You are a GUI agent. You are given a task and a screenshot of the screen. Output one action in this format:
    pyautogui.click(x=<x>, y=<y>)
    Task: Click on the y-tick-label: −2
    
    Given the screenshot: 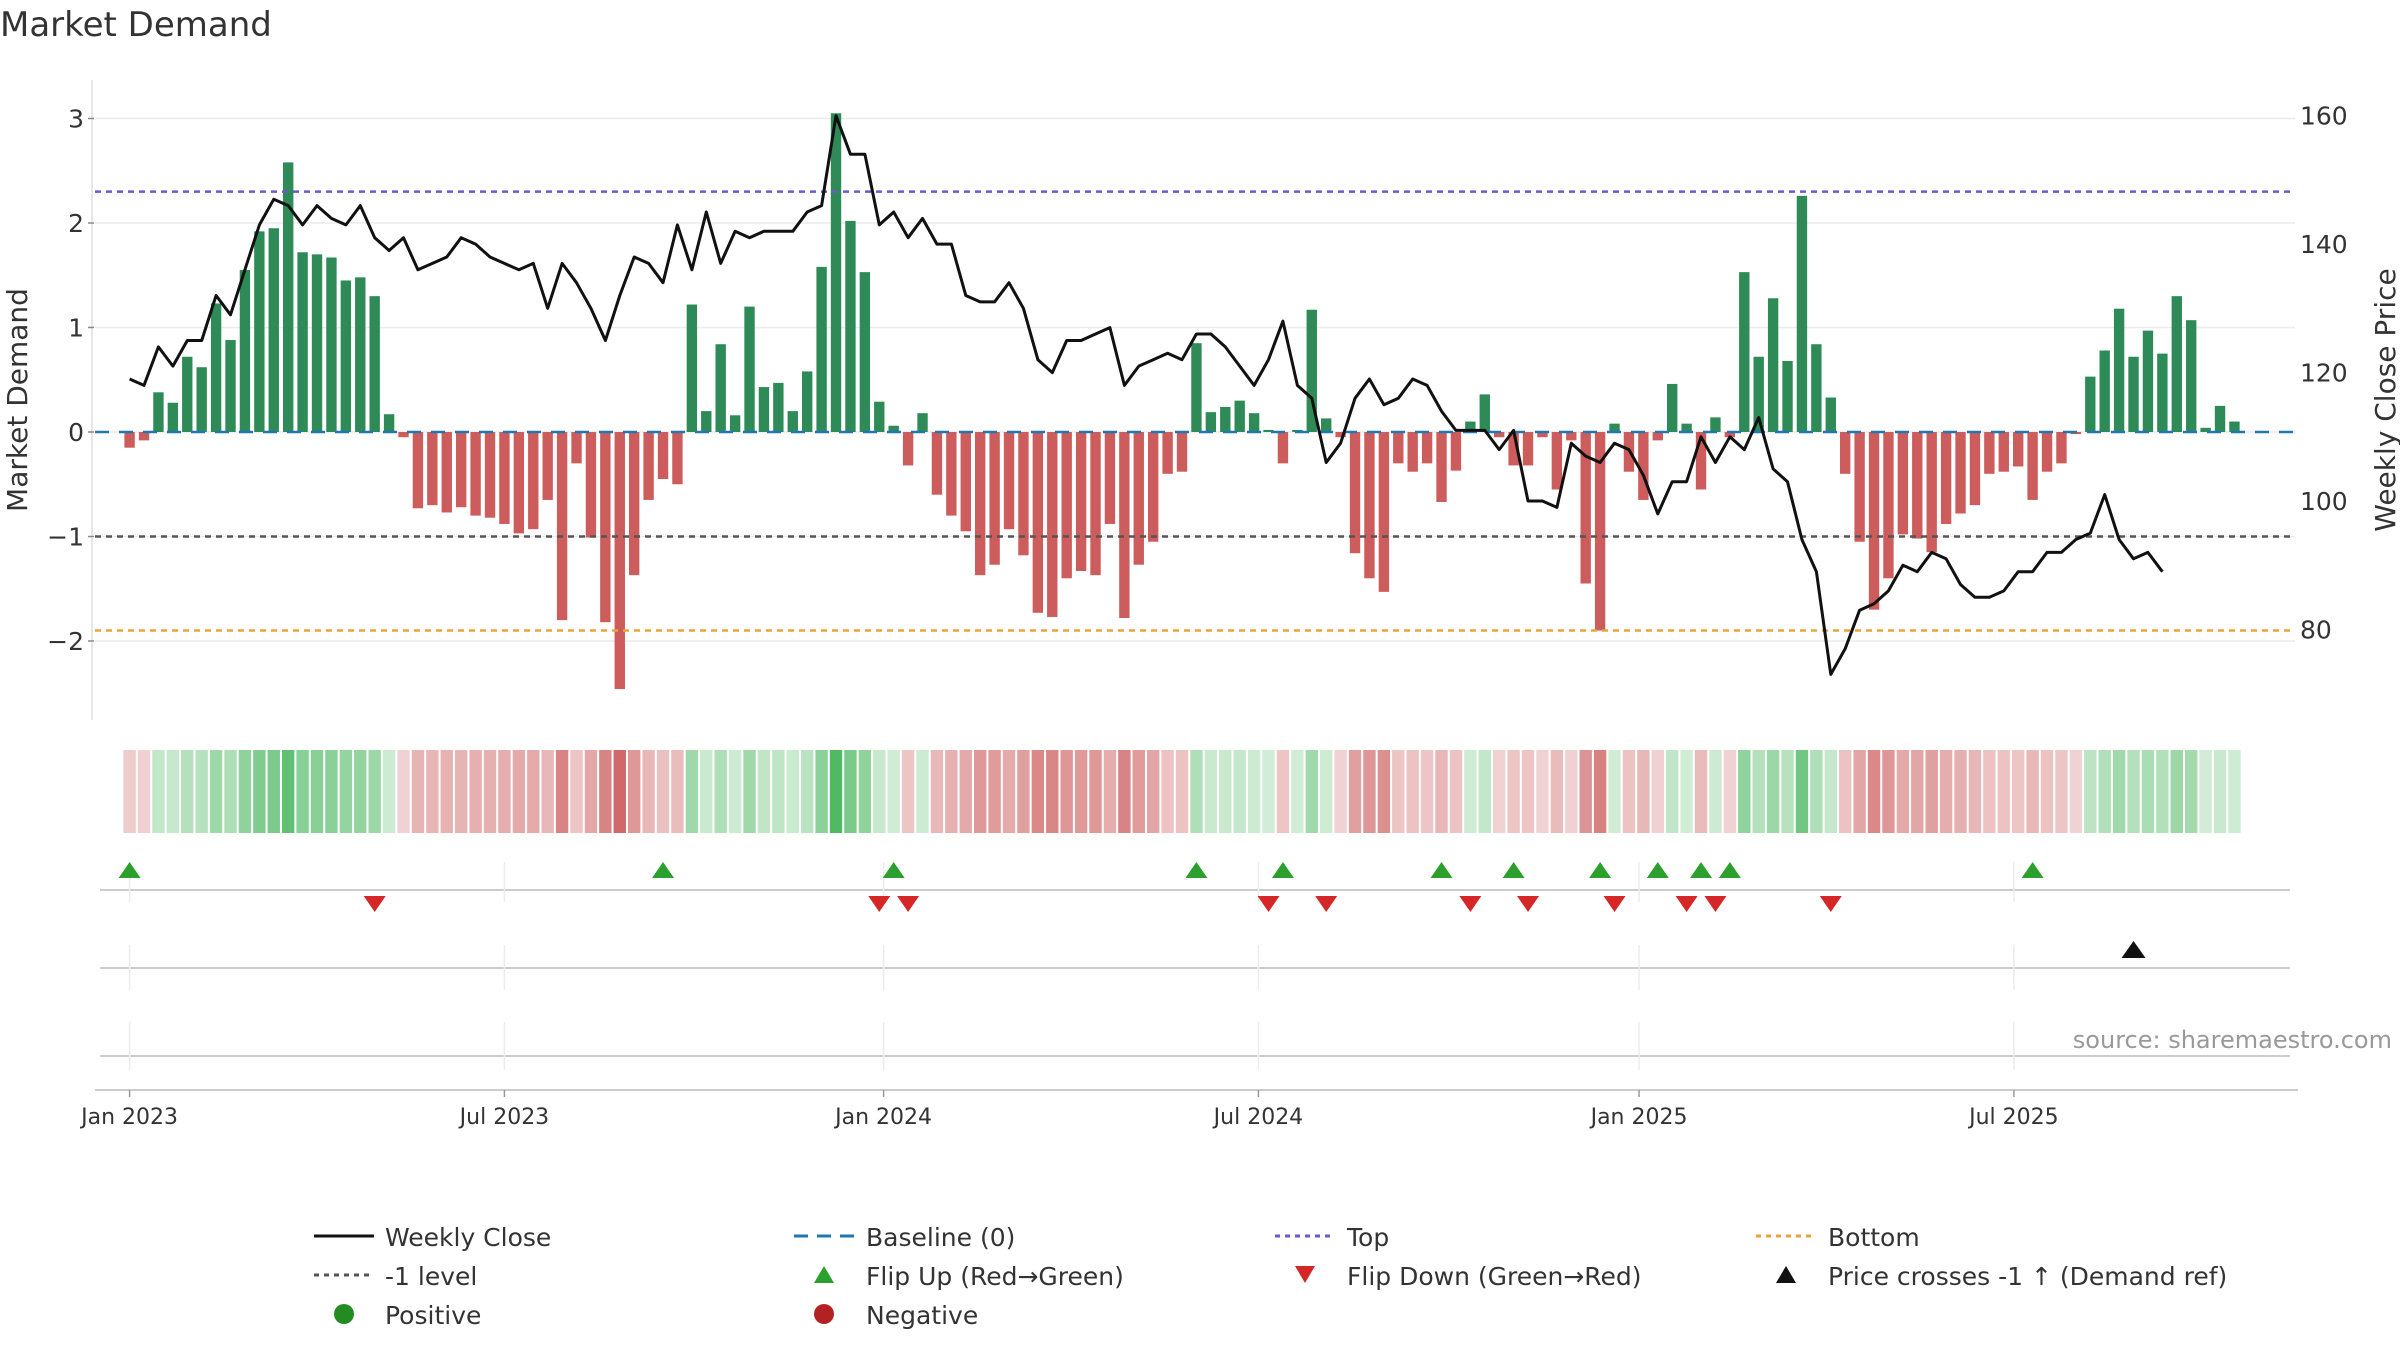 What is the action you would take?
    pyautogui.click(x=65, y=641)
    